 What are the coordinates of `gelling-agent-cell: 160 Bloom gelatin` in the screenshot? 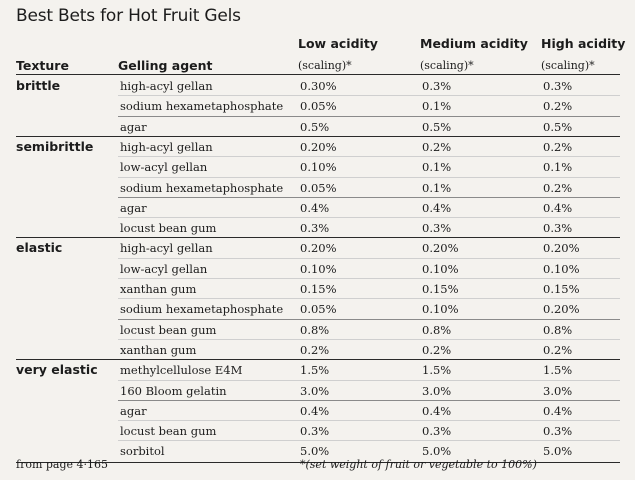 It's located at (173, 390).